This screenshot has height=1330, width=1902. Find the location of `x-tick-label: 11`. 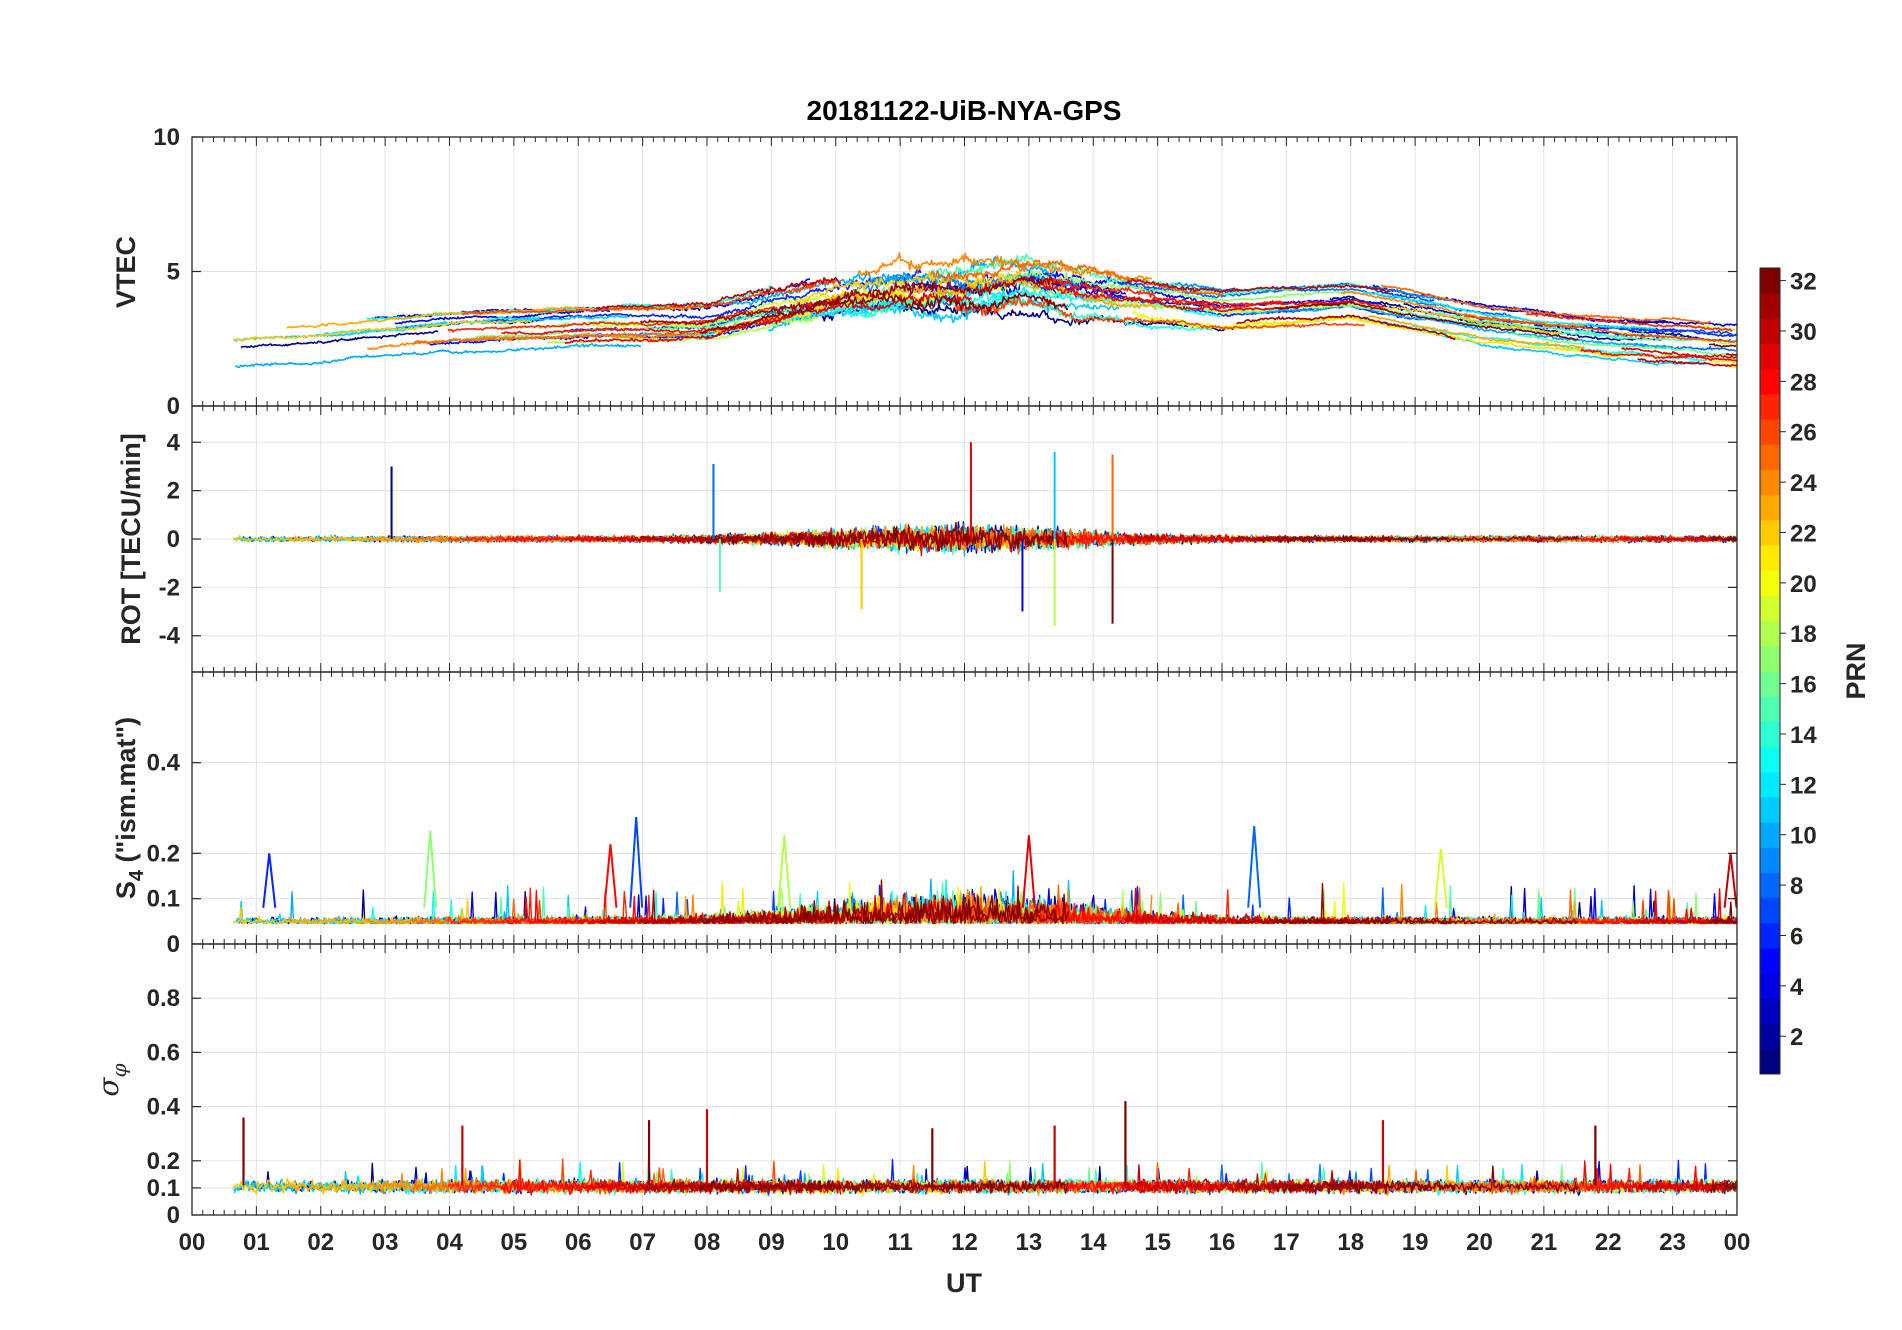

x-tick-label: 11 is located at coordinates (899, 1242).